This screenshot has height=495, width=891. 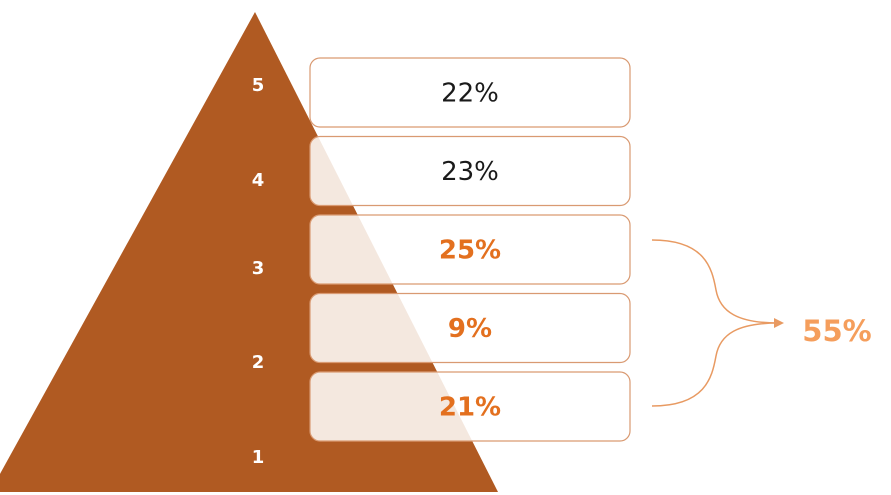 I want to click on level-percentage: 9%, so click(x=470, y=329).